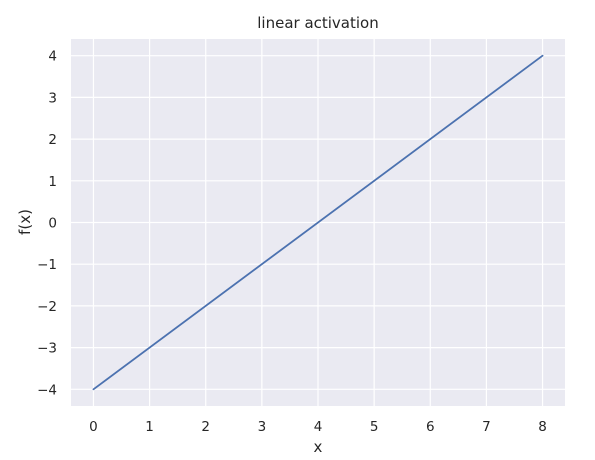 The width and height of the screenshot is (595, 460). What do you see at coordinates (430, 427) in the screenshot?
I see `x-tick-label: 6` at bounding box center [430, 427].